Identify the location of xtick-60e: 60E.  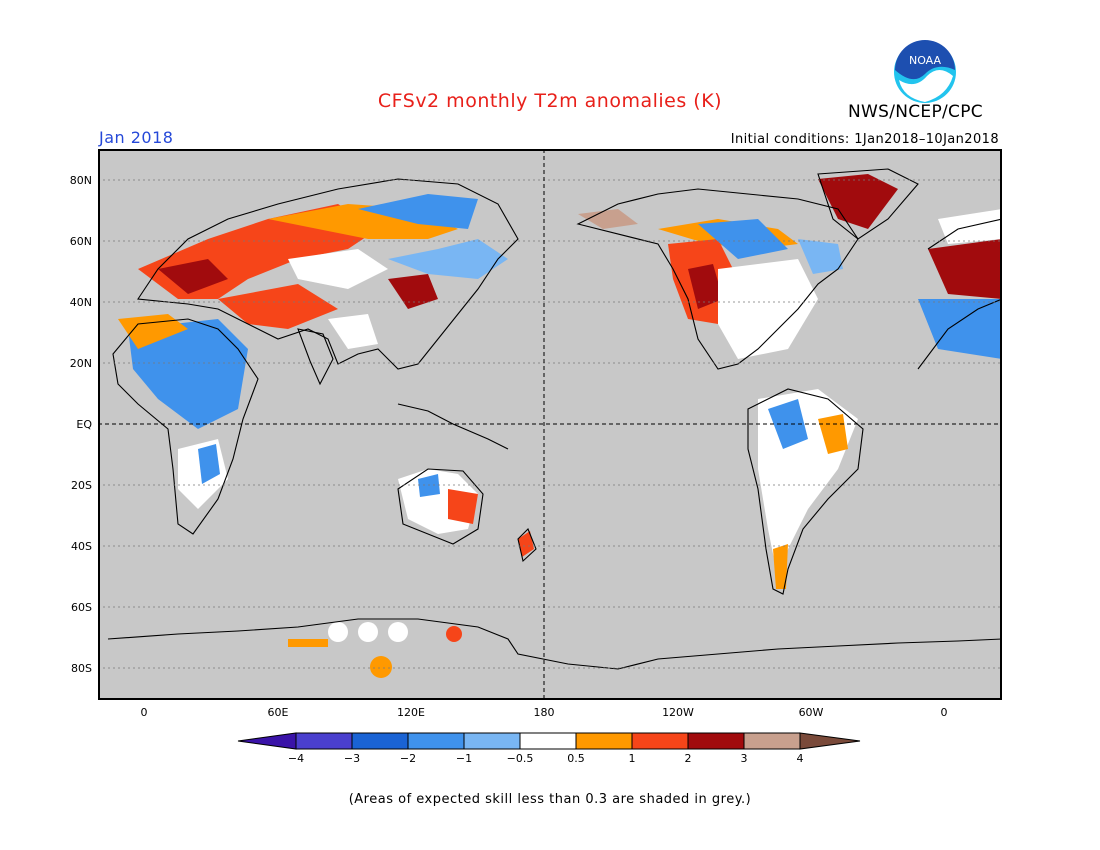
(278, 712).